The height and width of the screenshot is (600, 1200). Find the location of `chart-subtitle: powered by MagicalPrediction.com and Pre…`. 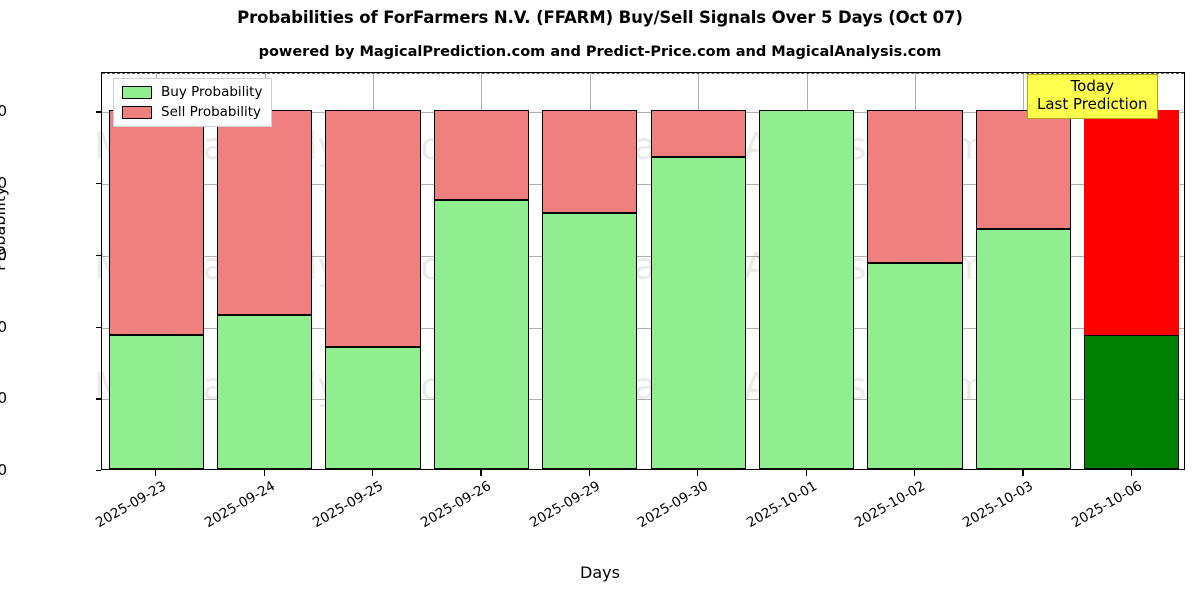

chart-subtitle: powered by MagicalPrediction.com and Pre… is located at coordinates (600, 52).